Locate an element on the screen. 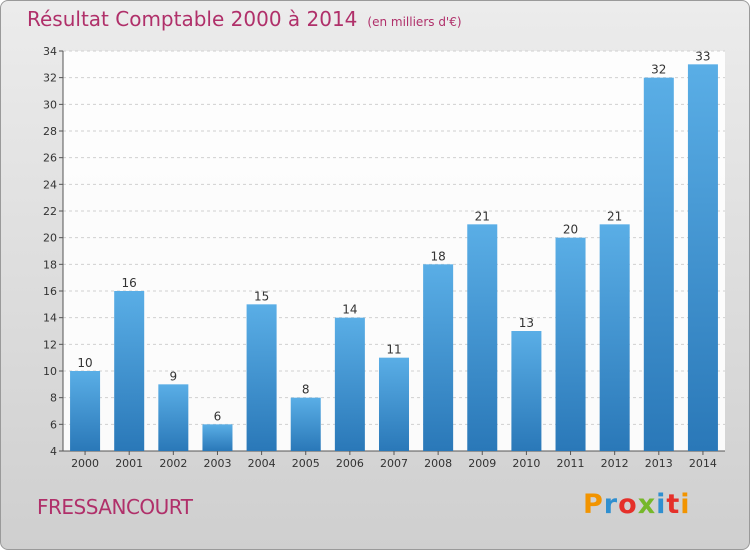 This screenshot has height=550, width=750. x-tick-label: 2001 is located at coordinates (129, 463).